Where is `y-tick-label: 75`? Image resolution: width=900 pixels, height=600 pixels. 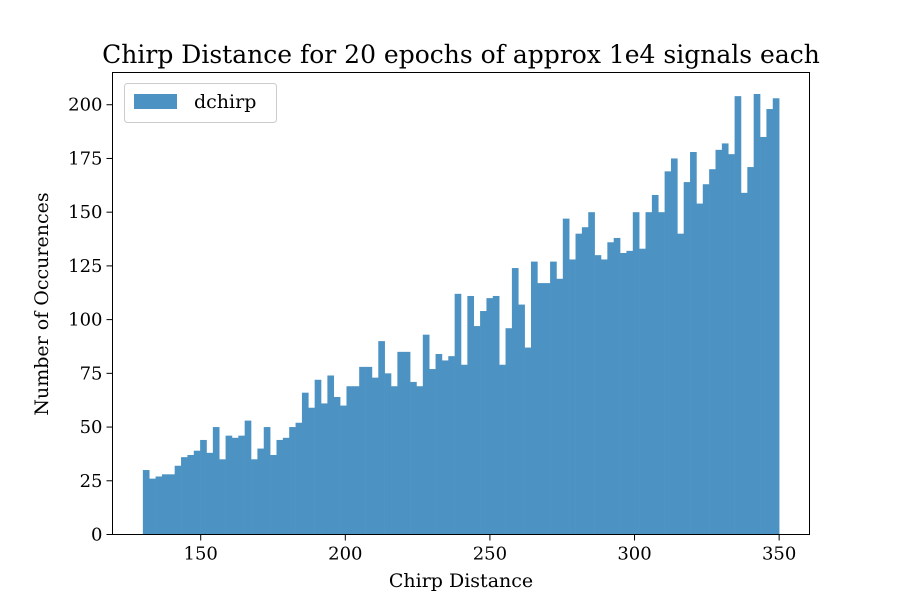 y-tick-label: 75 is located at coordinates (91, 373).